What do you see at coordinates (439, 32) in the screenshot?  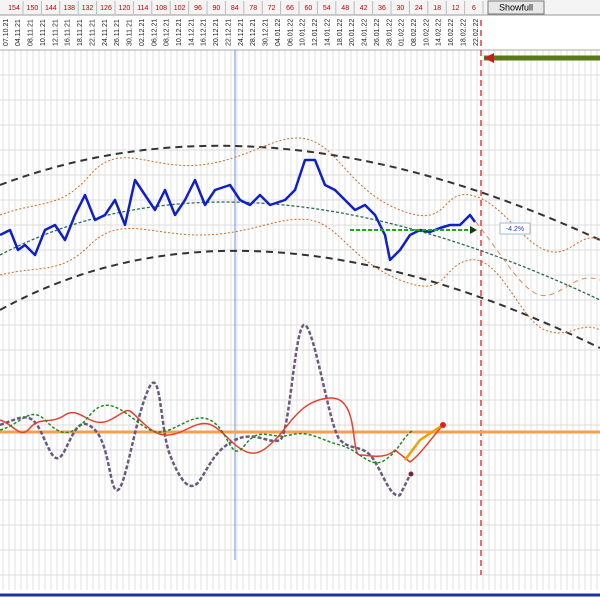 I see `date-label: 14.02.22` at bounding box center [439, 32].